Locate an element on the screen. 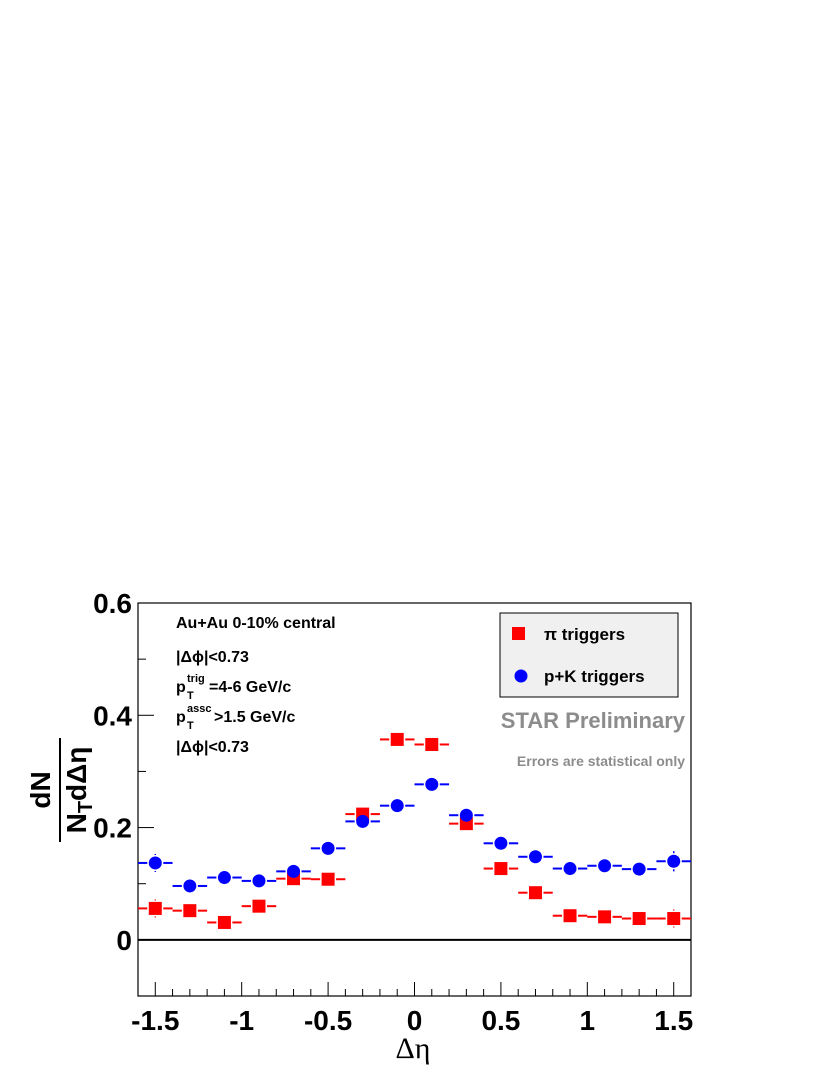 Image resolution: width=830 pixels, height=1075 pixels. pt-trig-p: p is located at coordinates (181, 687).